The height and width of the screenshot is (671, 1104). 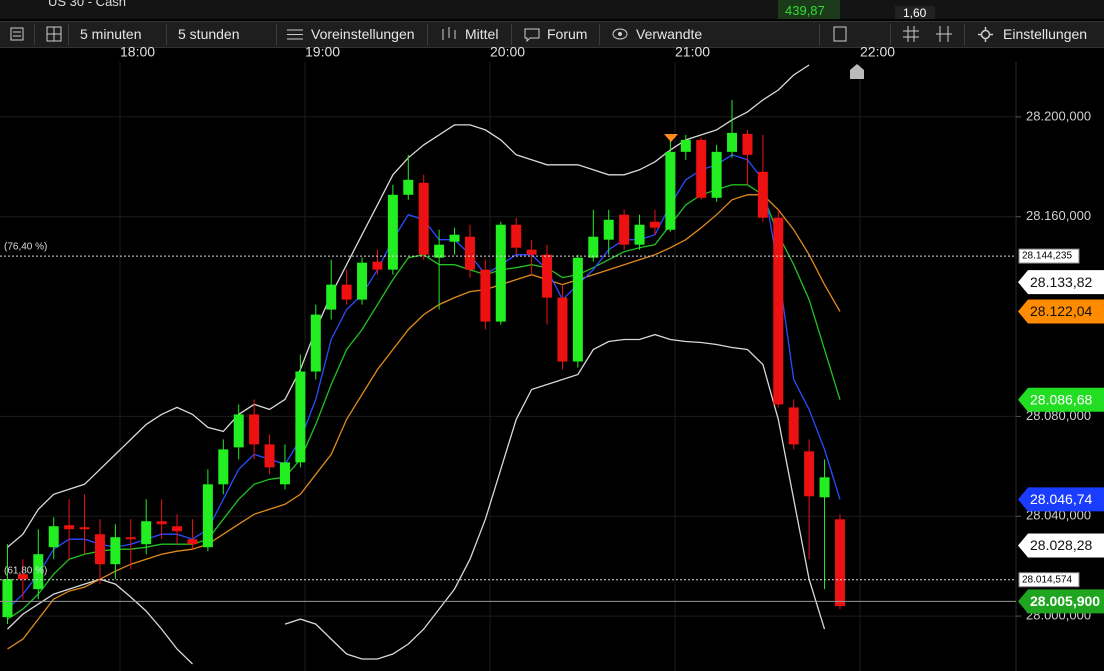 I want to click on panel-icon, so click(x=840, y=34).